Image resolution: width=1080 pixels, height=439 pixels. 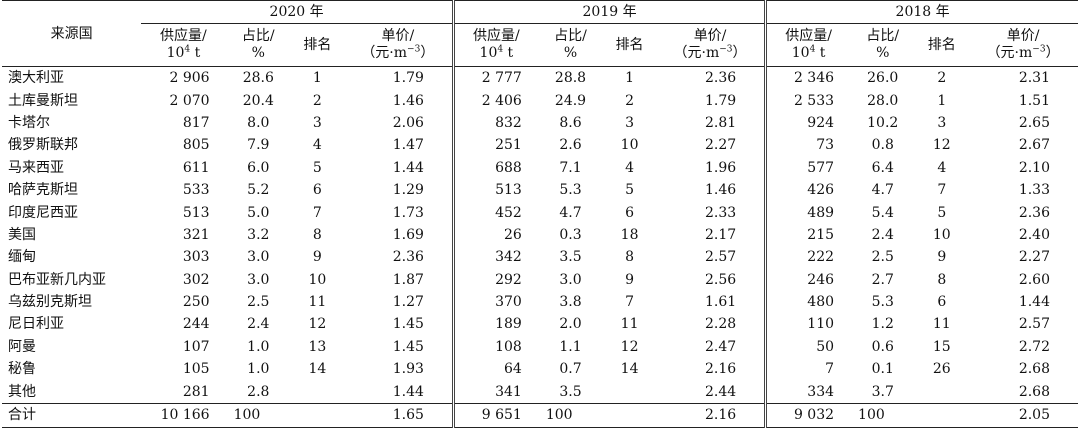 I want to click on price-cell: 2.06, so click(x=408, y=122).